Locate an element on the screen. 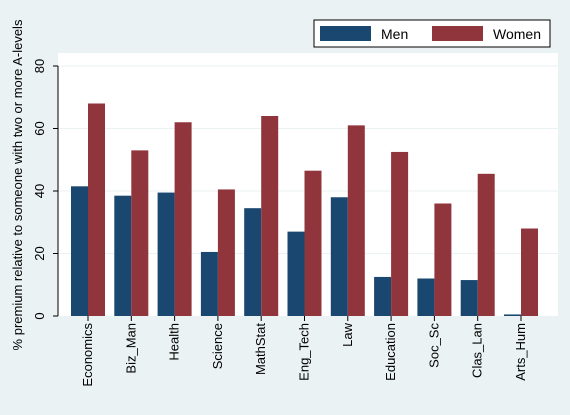  x-tick-label: MathStat is located at coordinates (260, 349).